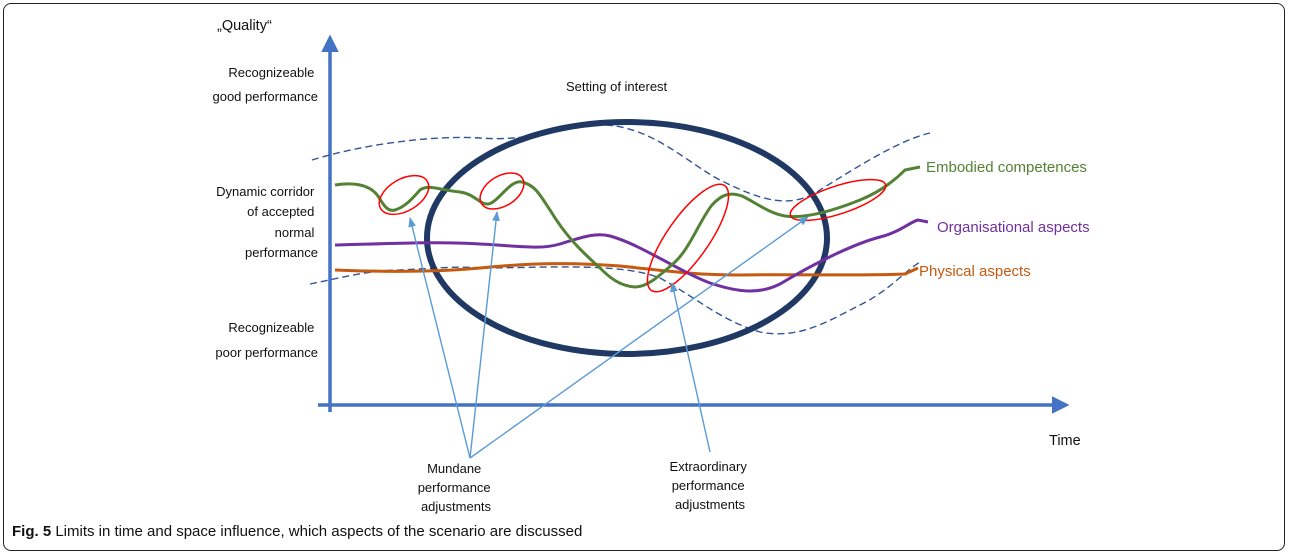 The width and height of the screenshot is (1291, 557). What do you see at coordinates (1006, 167) in the screenshot?
I see `embodied-competences-label: Embodied competences` at bounding box center [1006, 167].